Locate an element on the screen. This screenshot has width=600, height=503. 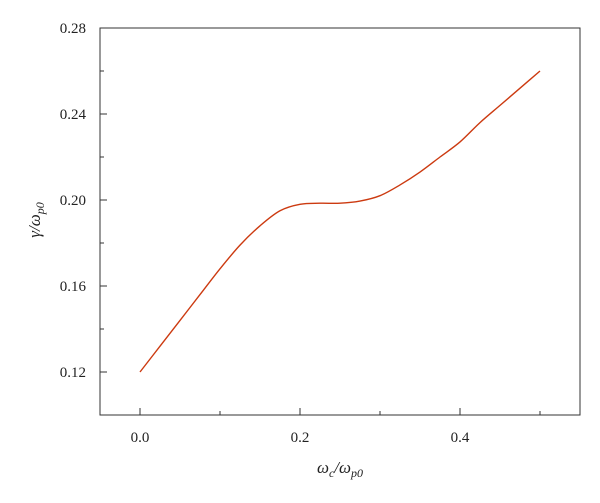
x-tick-labels: 0.0 0.2 0.4 is located at coordinates (300, 438).